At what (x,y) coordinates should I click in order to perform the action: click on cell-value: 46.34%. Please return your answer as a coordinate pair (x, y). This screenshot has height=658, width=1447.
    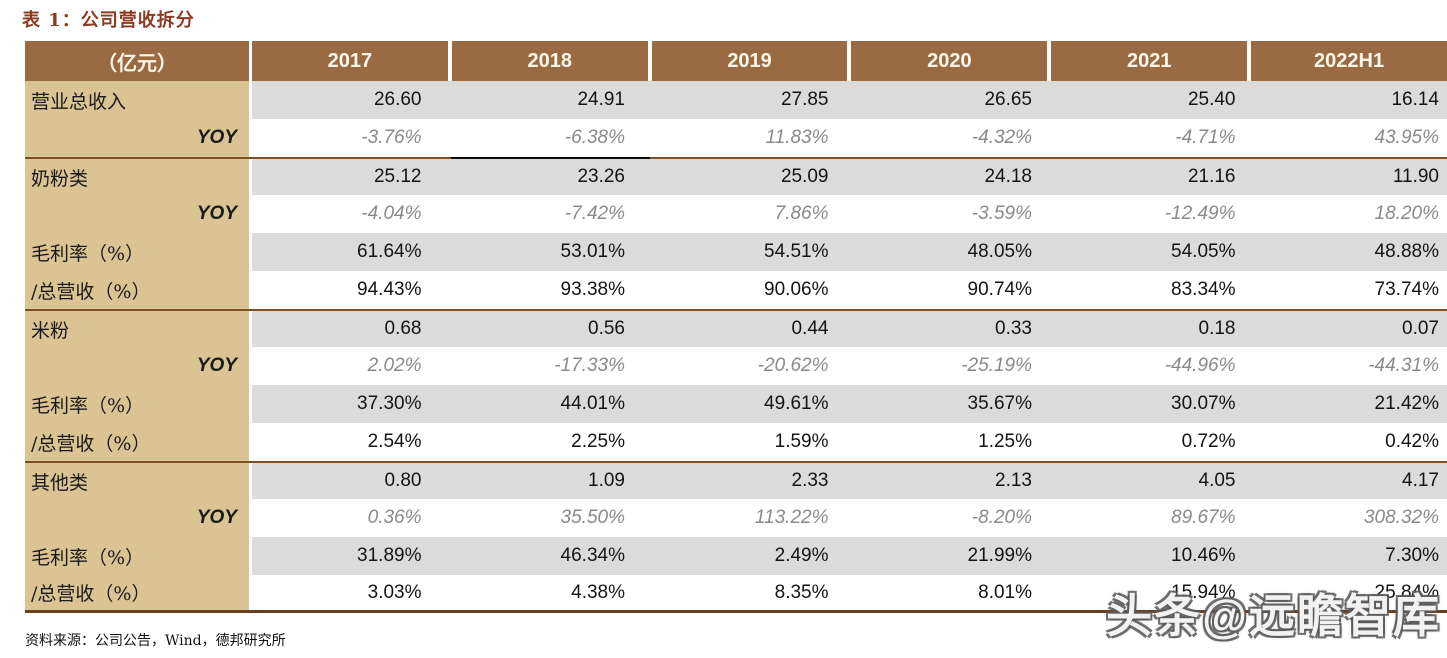
    Looking at the image, I should click on (557, 556).